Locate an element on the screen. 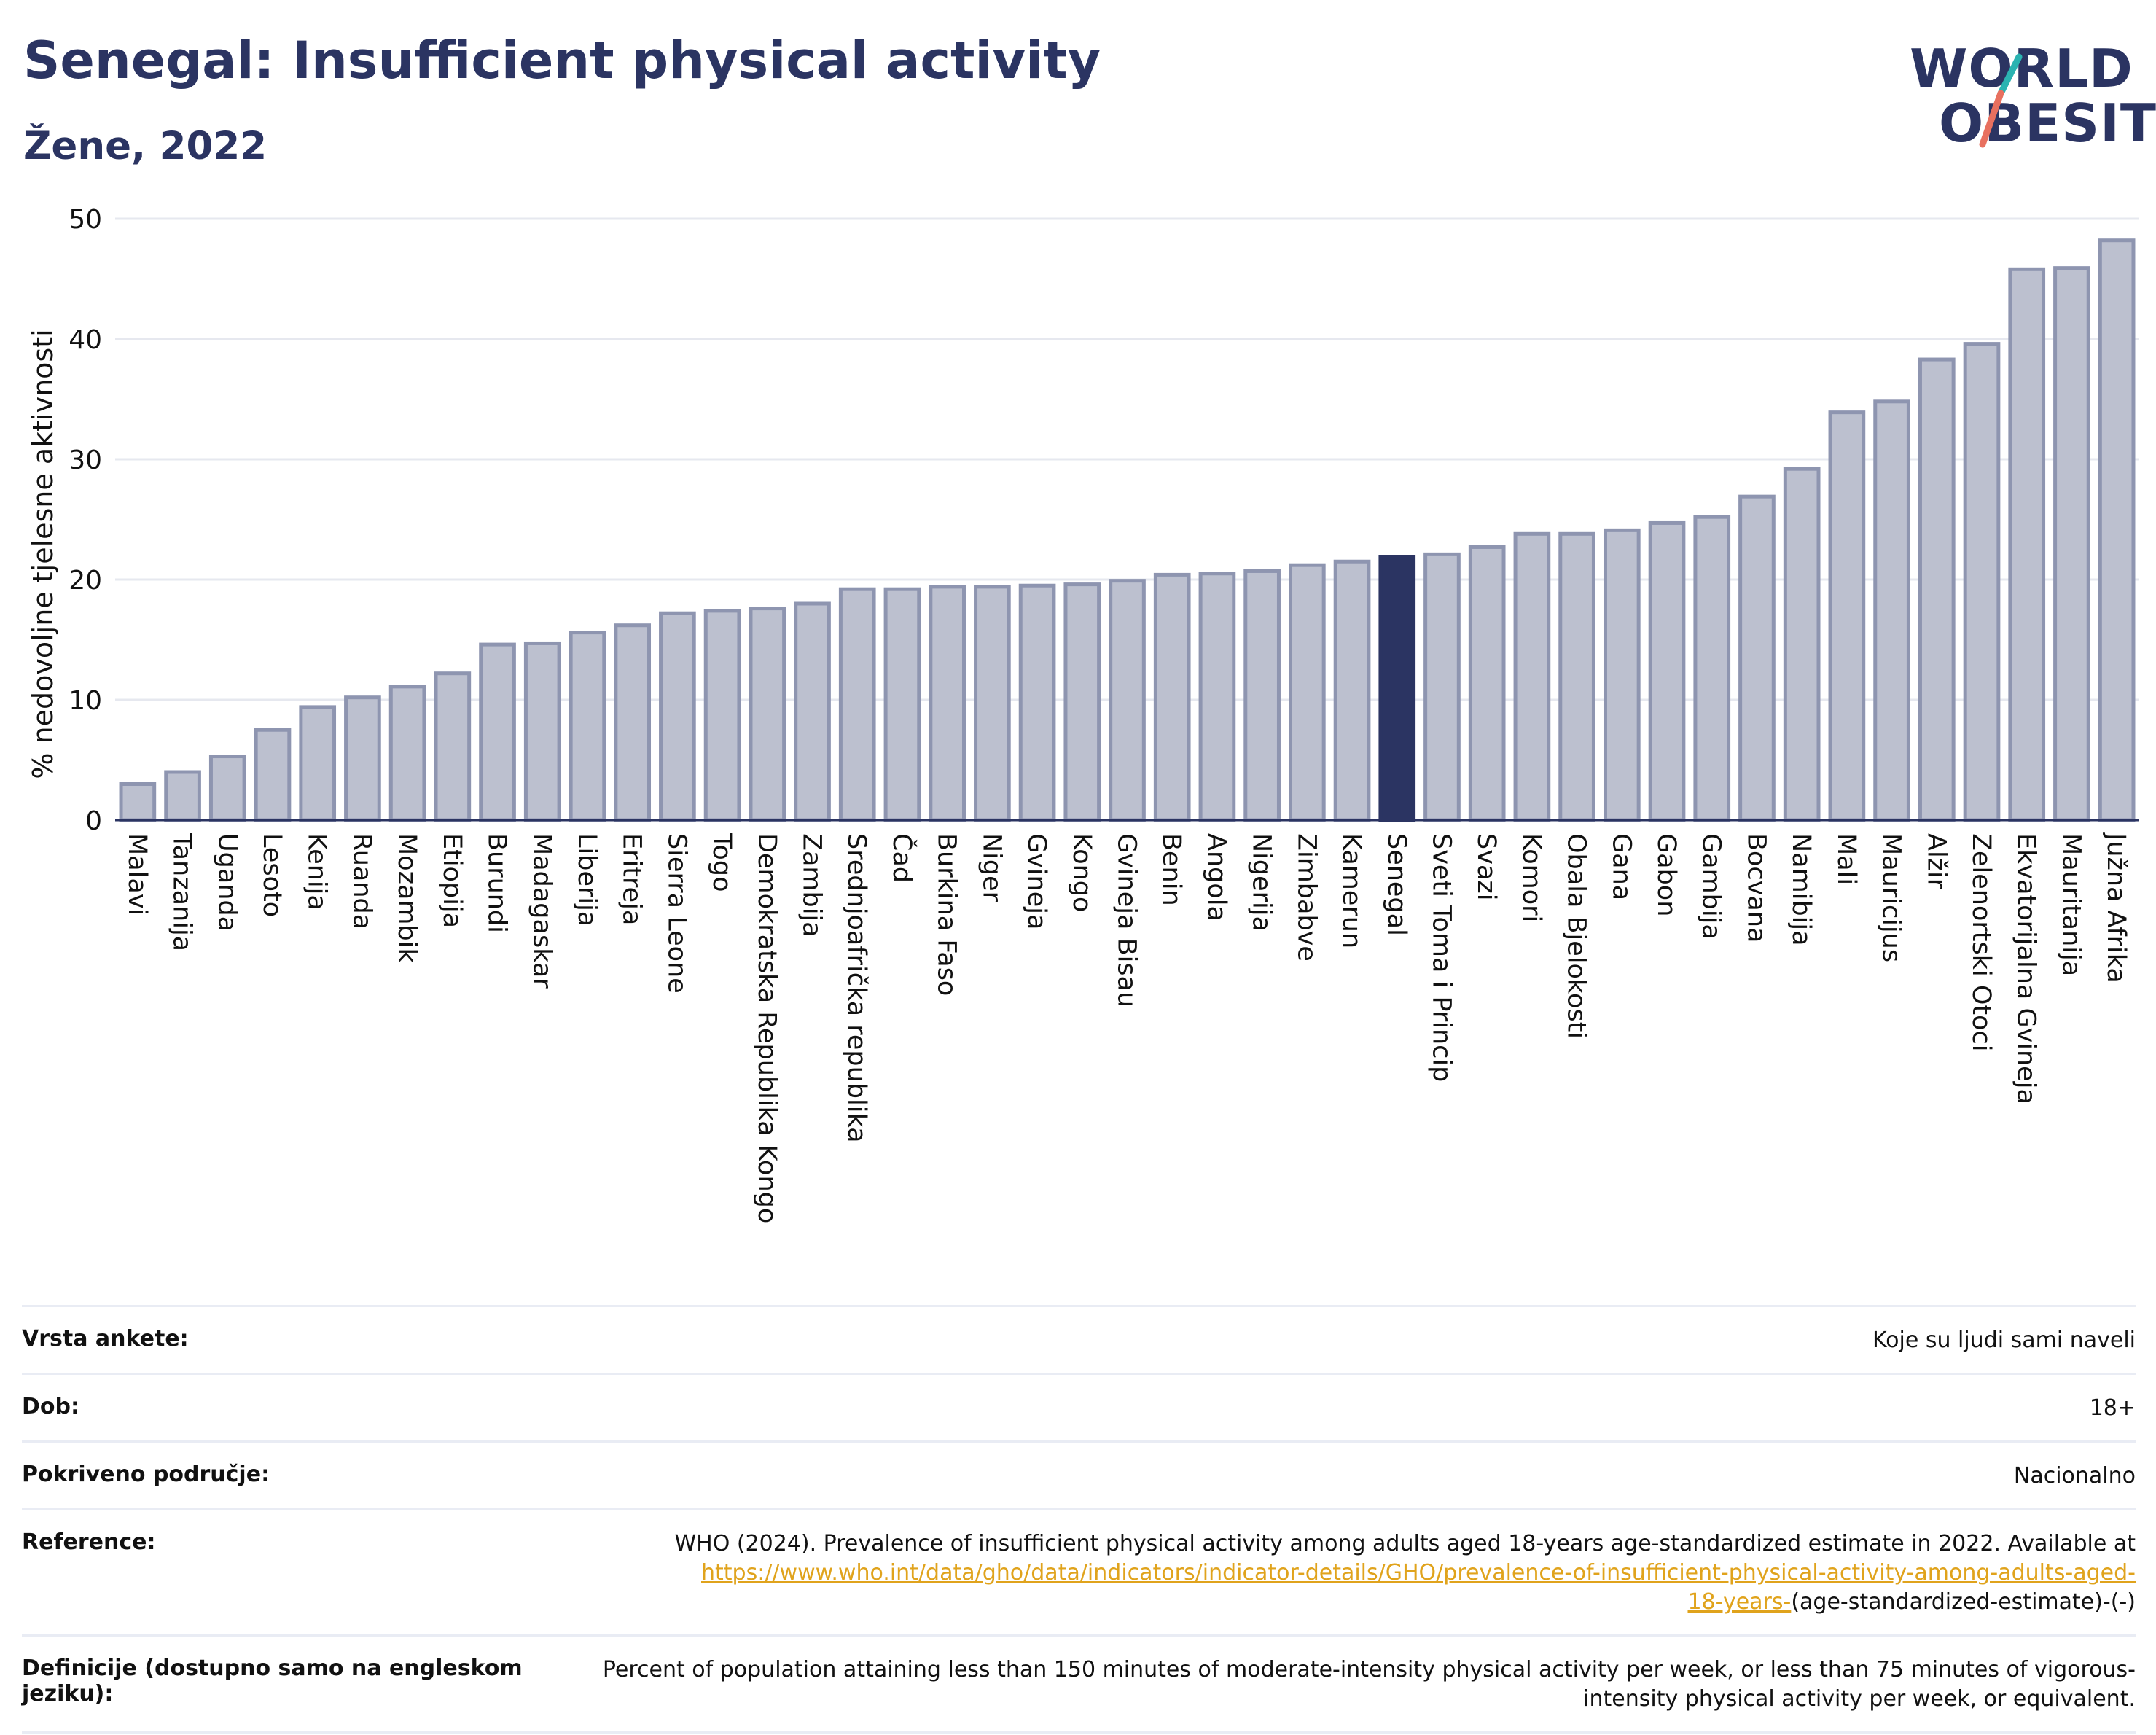  reference-suffix: (age-standardized-estimate)-(-) is located at coordinates (1964, 1602).